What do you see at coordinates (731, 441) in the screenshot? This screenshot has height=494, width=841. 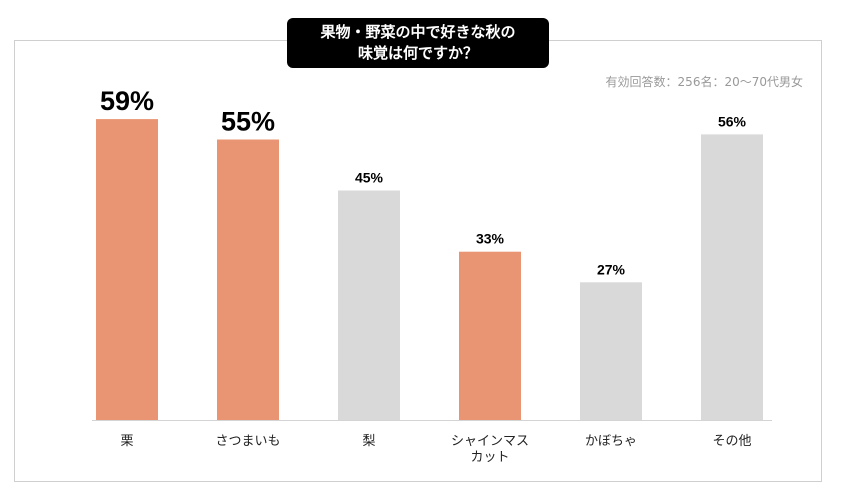 I see `category-label: その他` at bounding box center [731, 441].